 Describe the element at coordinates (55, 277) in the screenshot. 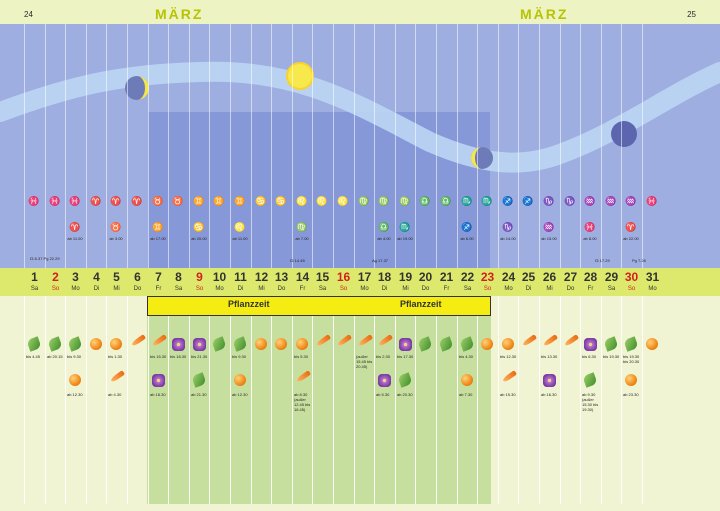

I see `day-number: 2` at that location.